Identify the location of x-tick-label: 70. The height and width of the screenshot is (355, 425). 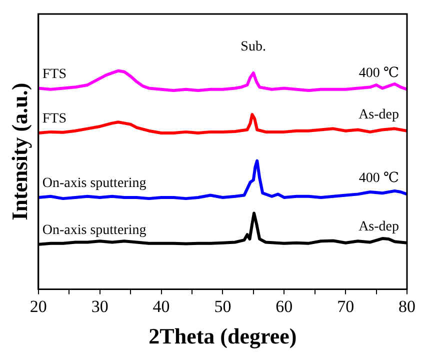
(345, 306).